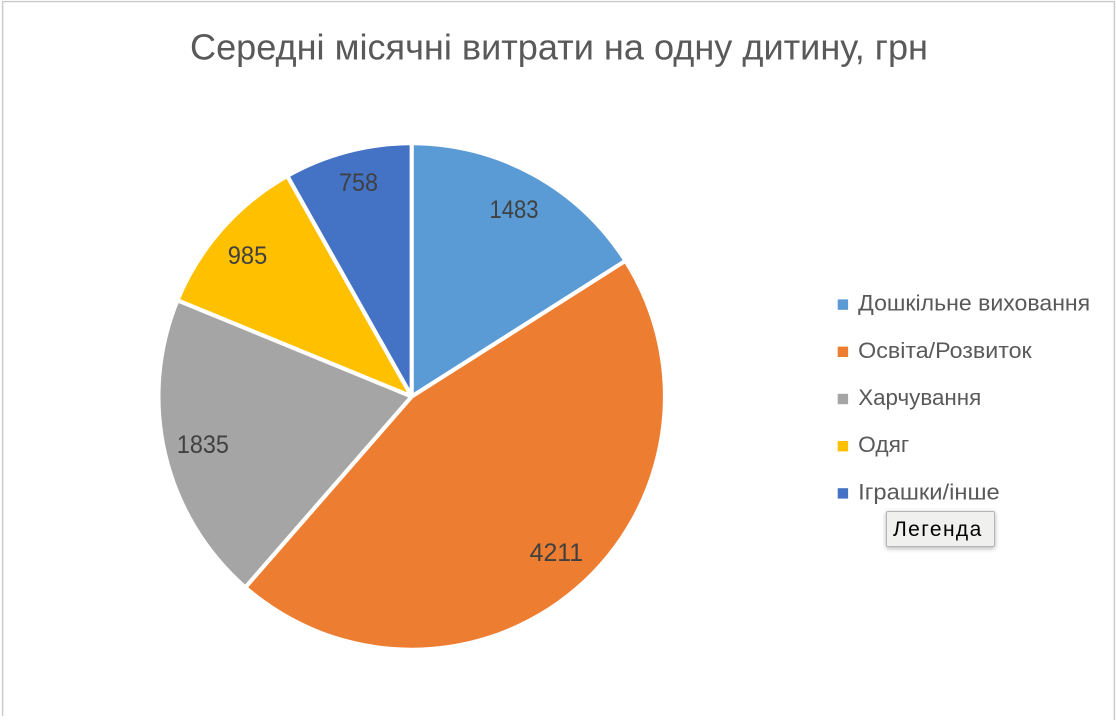  Describe the element at coordinates (974, 303) in the screenshot. I see `svg-text: Дошкільне виховання` at that location.